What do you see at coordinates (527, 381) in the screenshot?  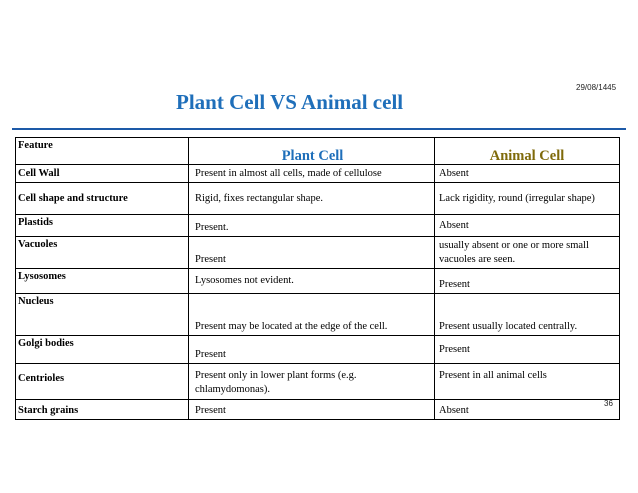 I see `row-animal-value: Present in all animal cells` at bounding box center [527, 381].